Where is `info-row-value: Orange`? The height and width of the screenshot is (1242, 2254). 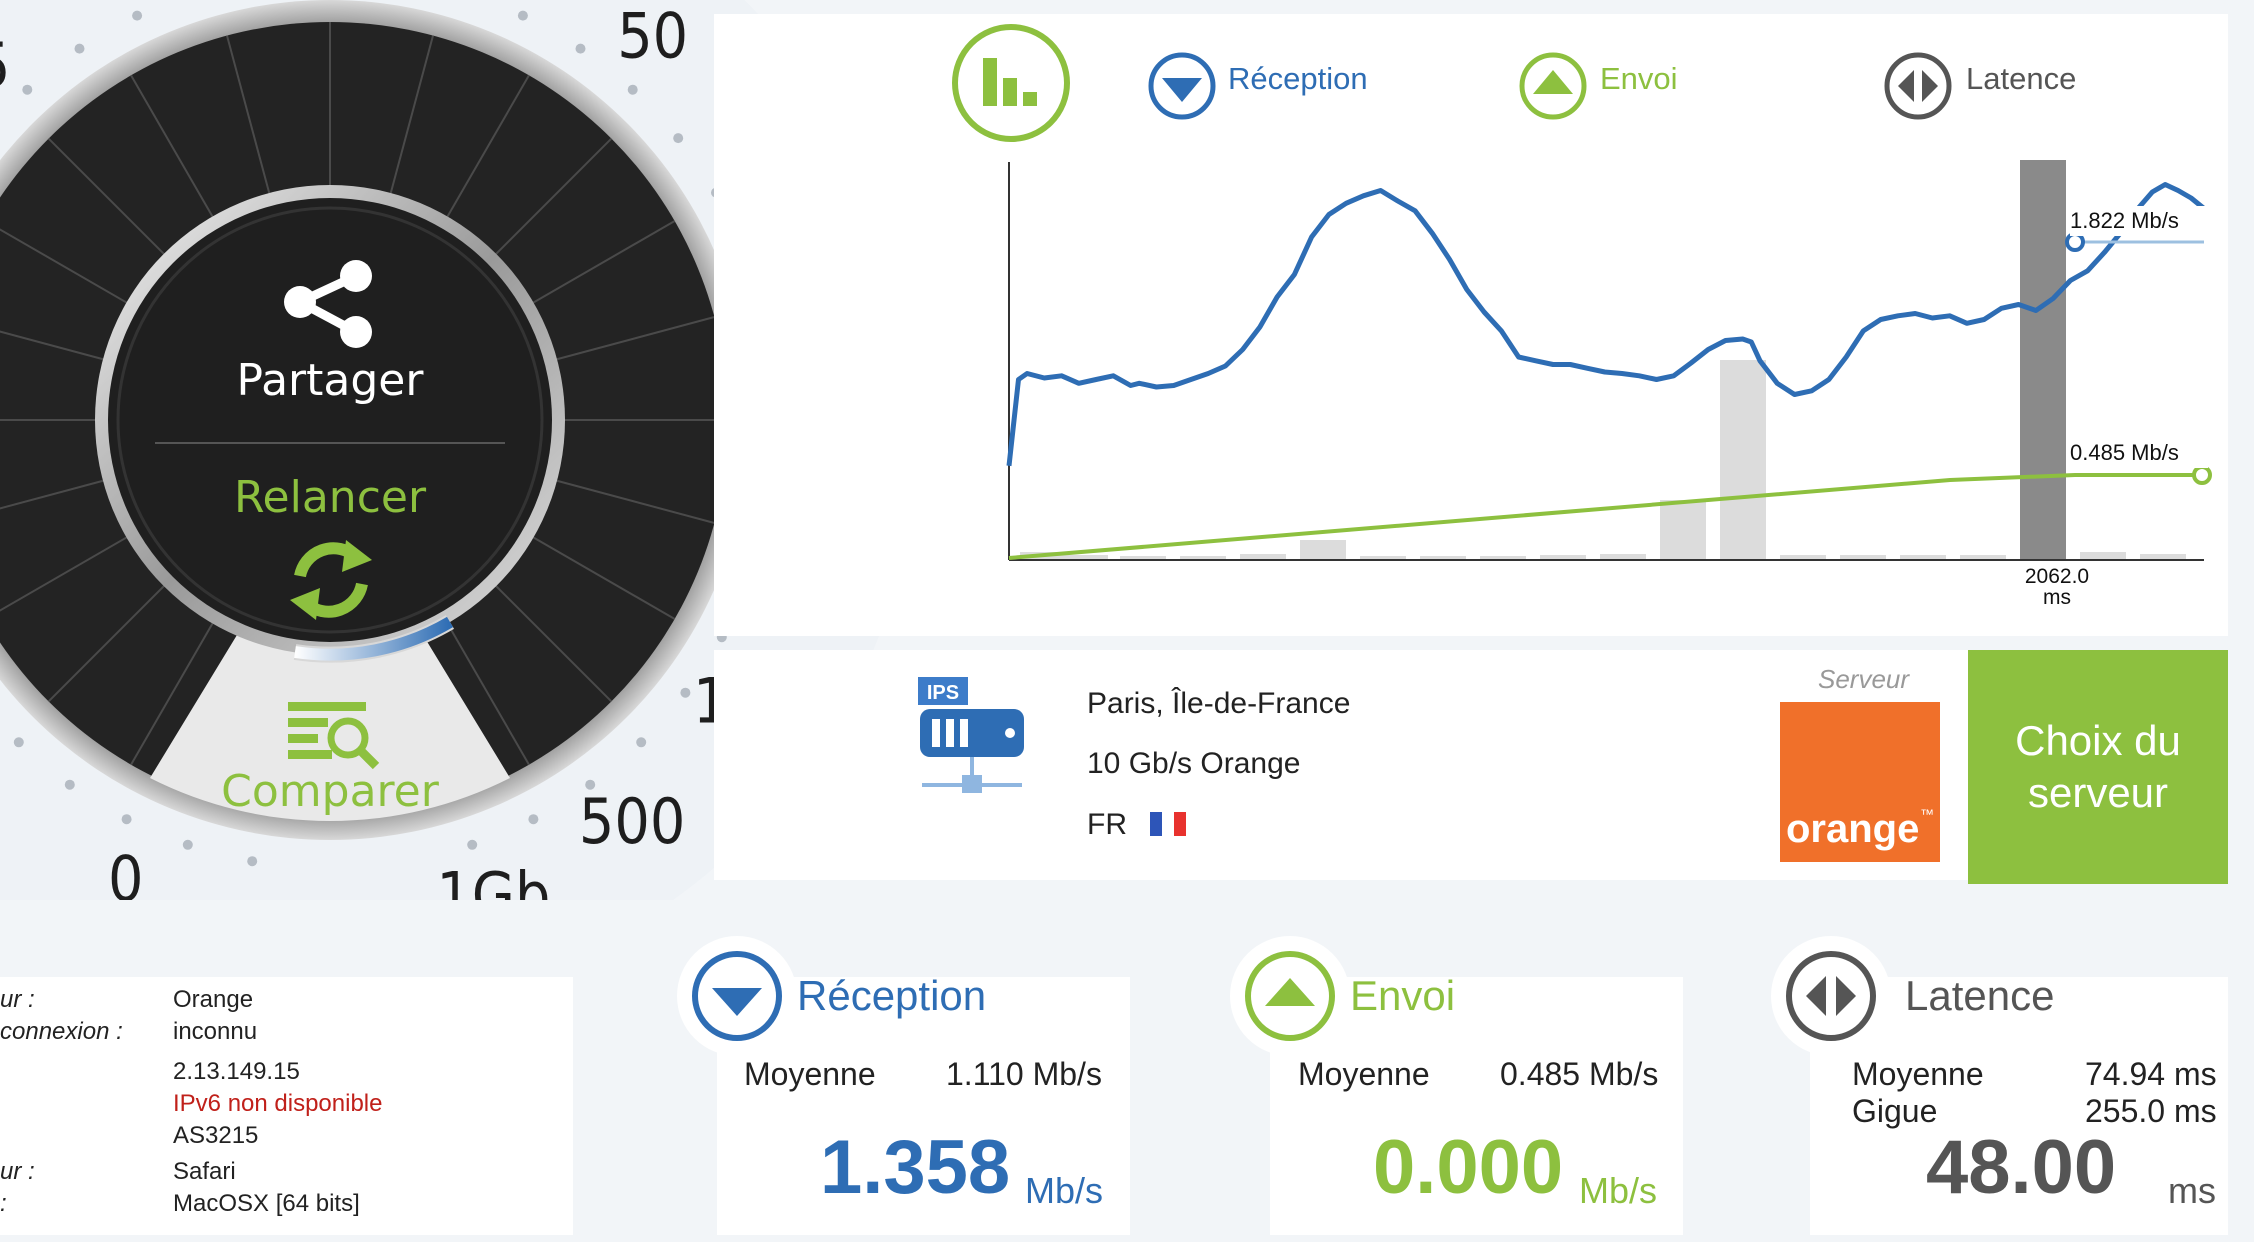
info-row-value: Orange is located at coordinates (213, 999).